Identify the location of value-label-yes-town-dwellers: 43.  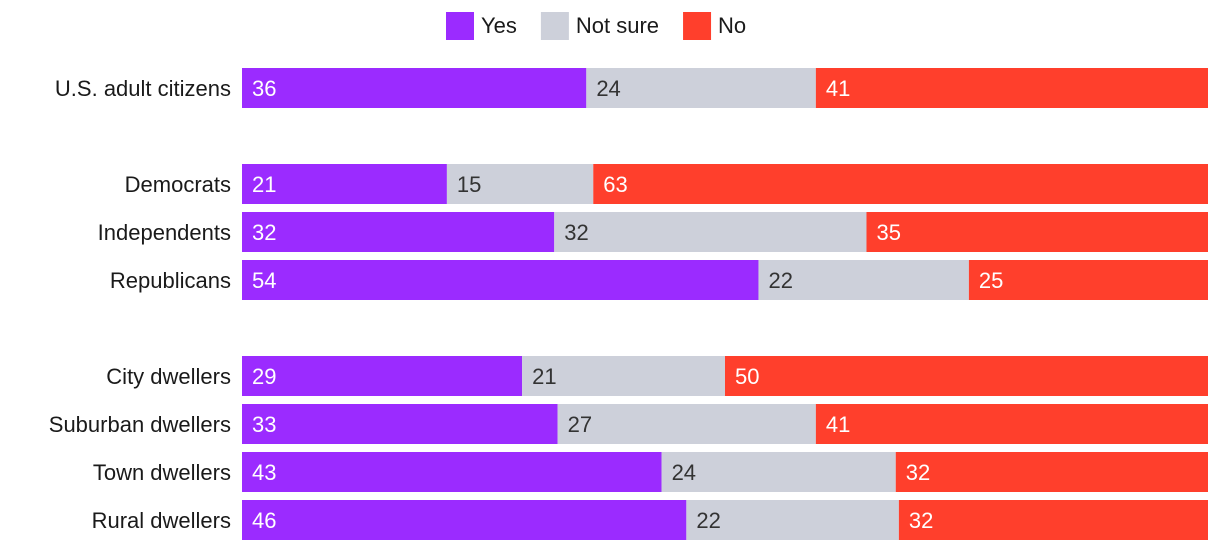
(264, 472).